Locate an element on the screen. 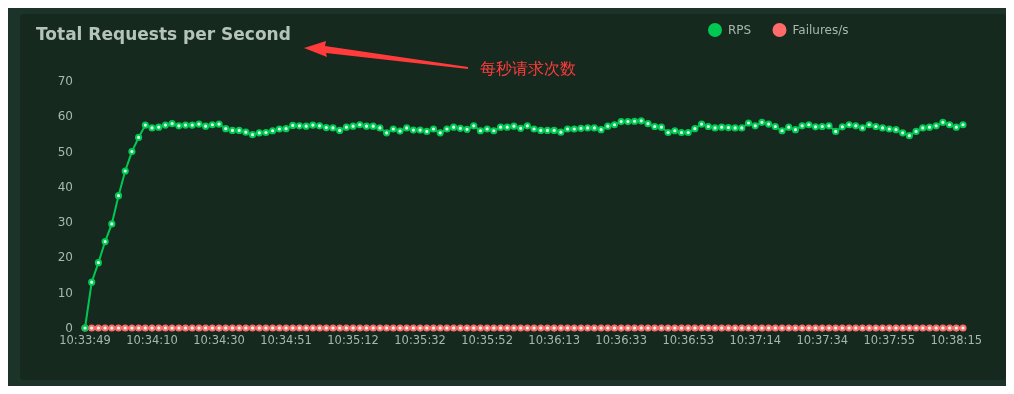 The image size is (1014, 394). x-tick-label: 10:36:33 is located at coordinates (621, 340).